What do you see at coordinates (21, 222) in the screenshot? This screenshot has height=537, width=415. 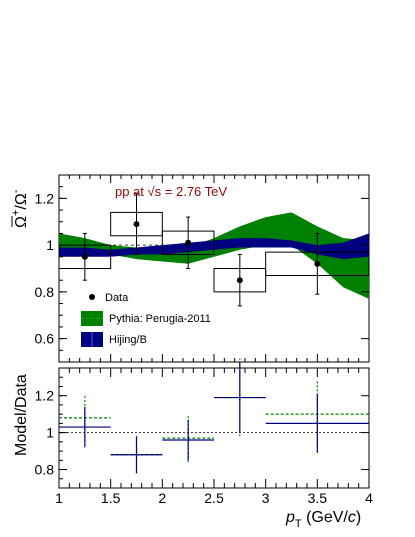 I see `omega-plus-symbol: Ω` at bounding box center [21, 222].